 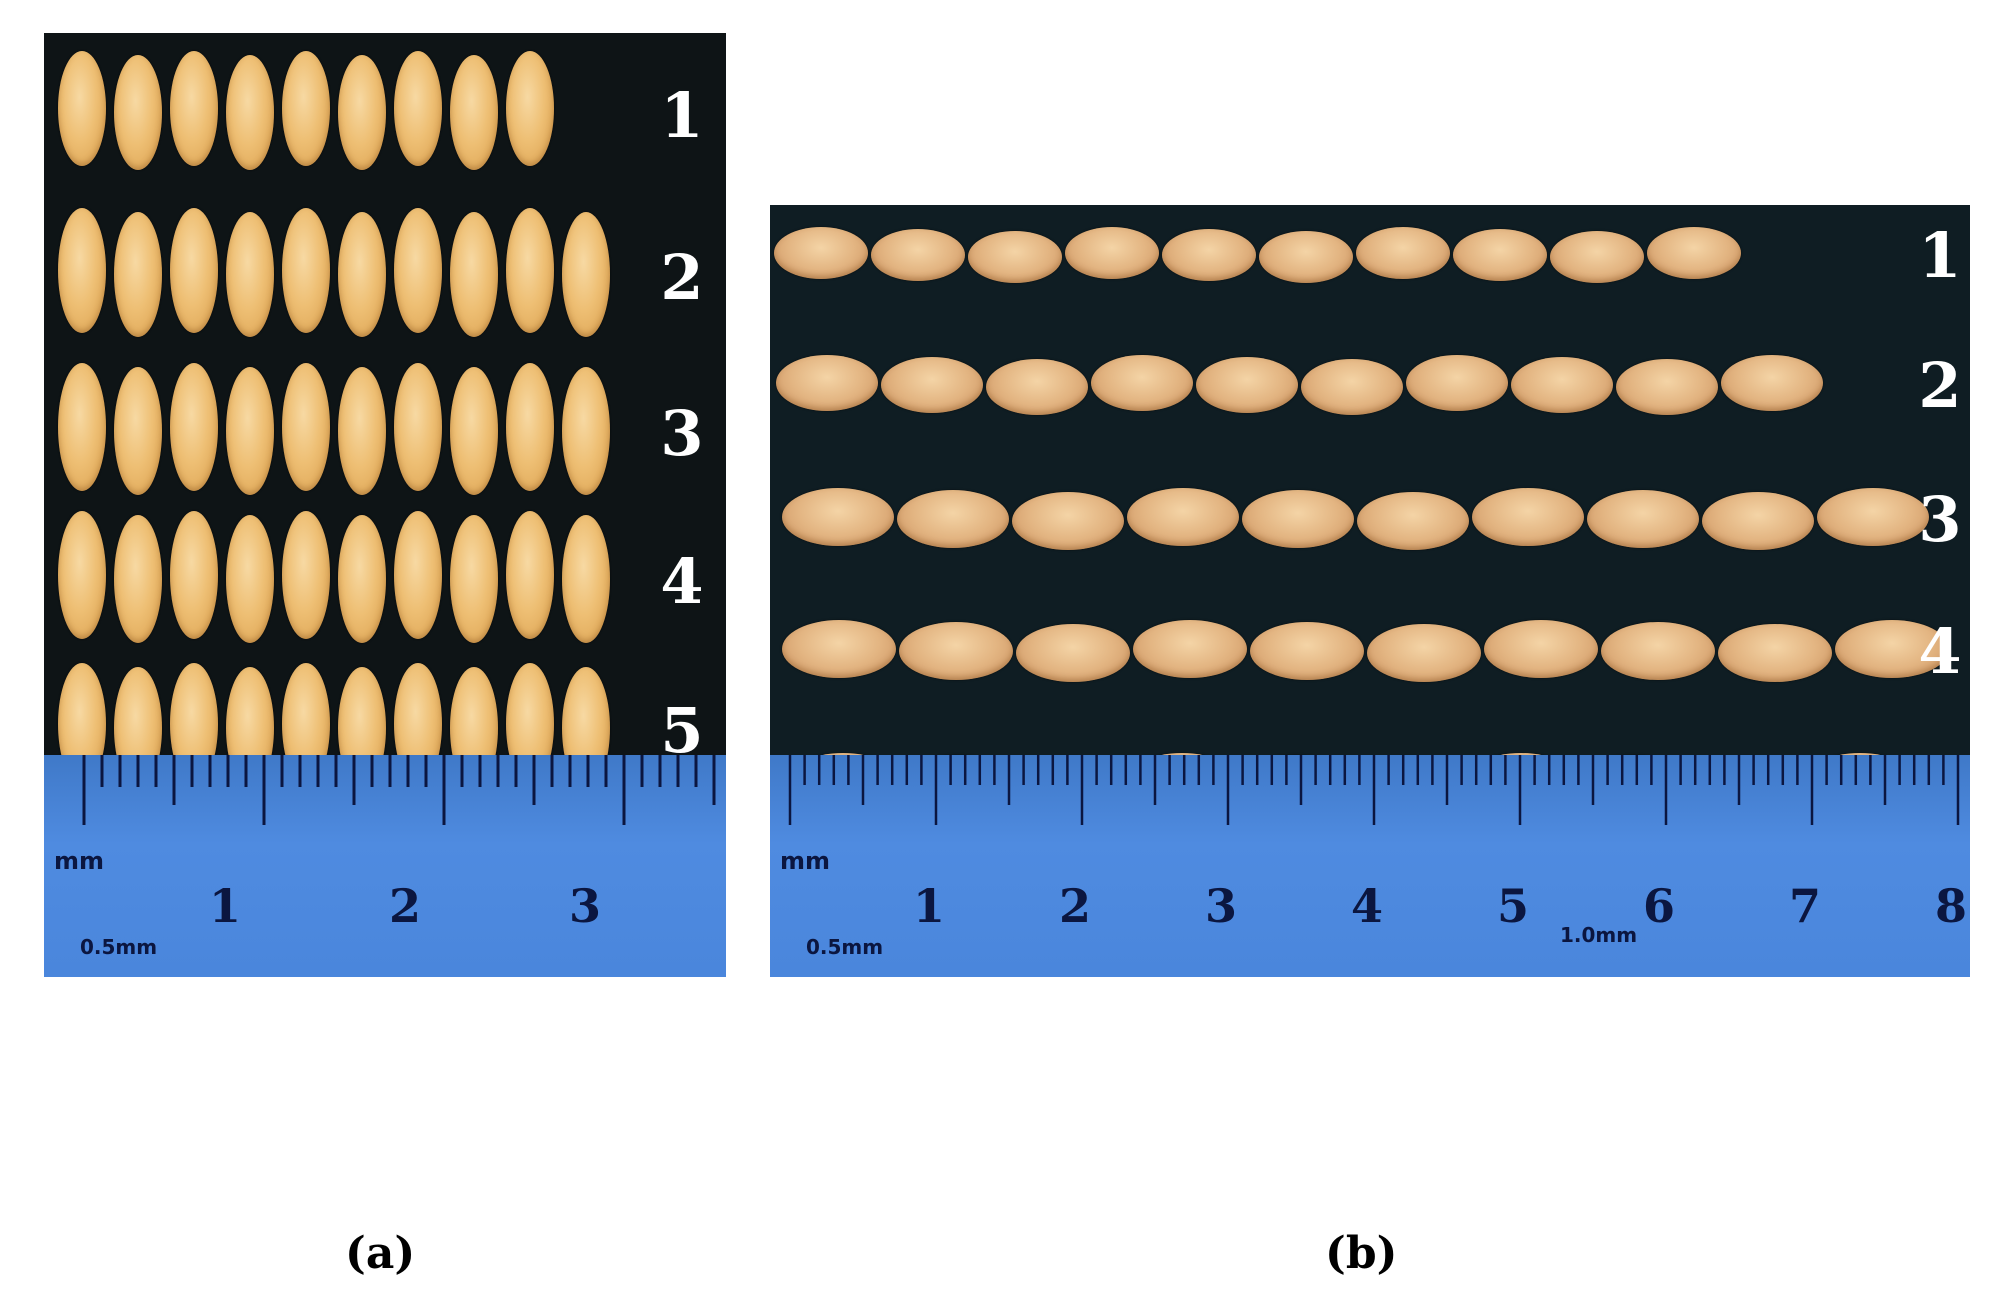 I want to click on ruler-number-b: 3, so click(x=1221, y=906).